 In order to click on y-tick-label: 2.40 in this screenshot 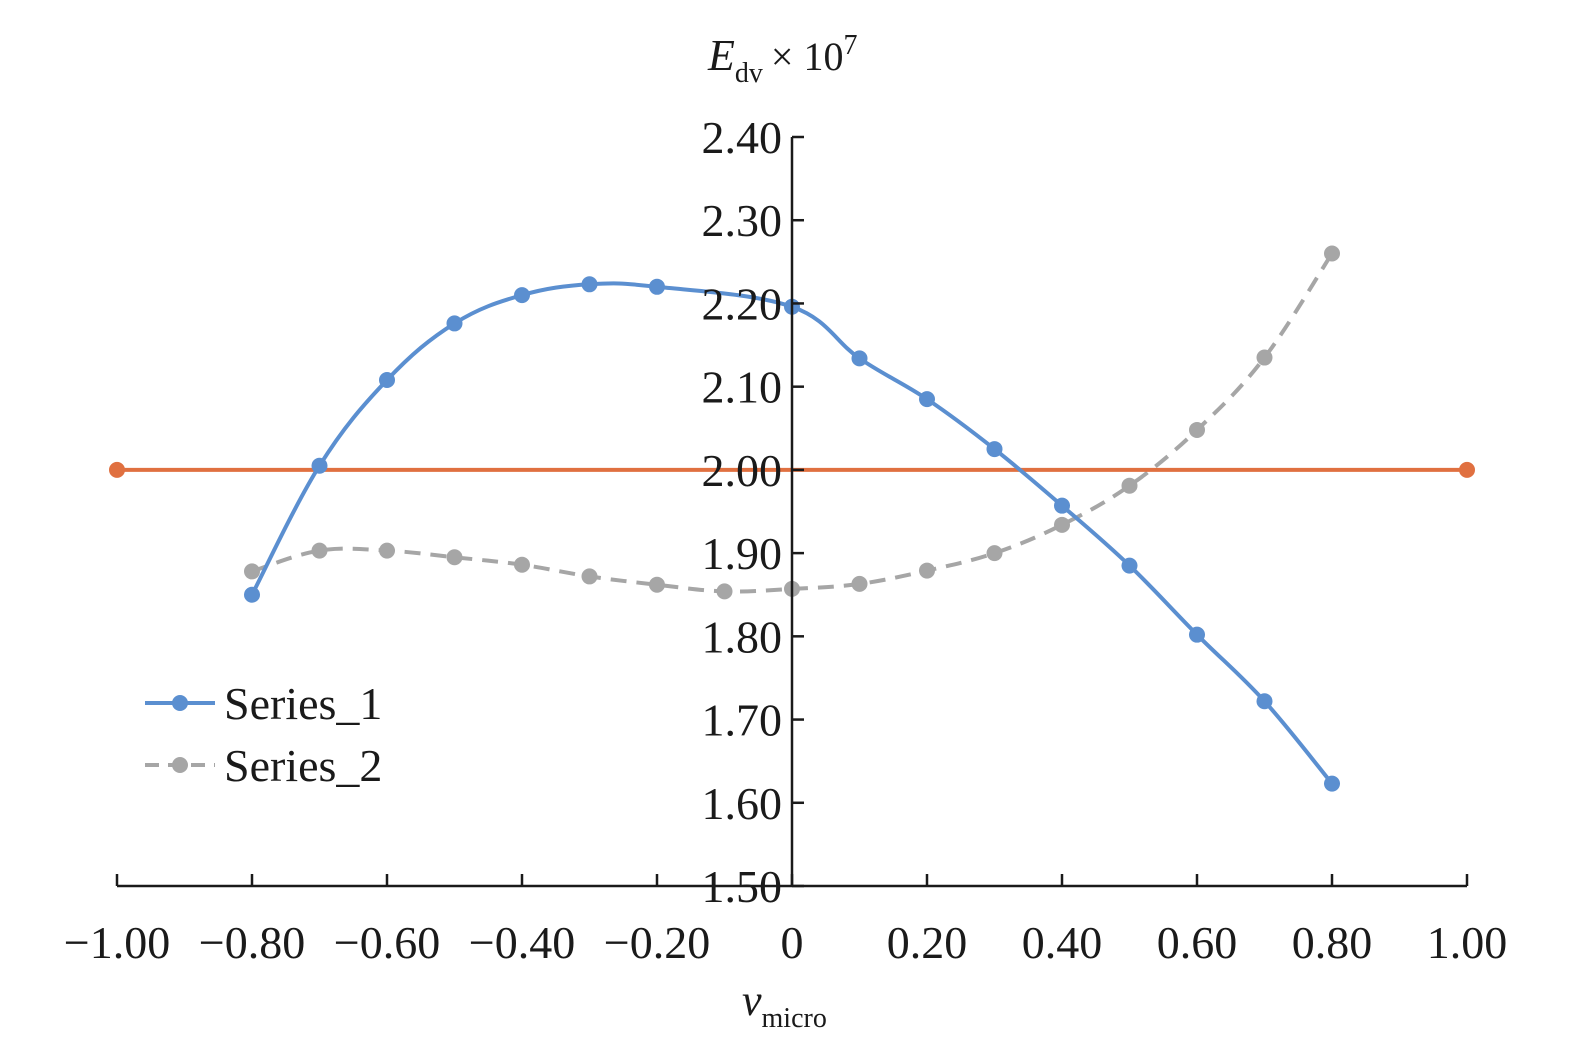, I will do `click(742, 137)`.